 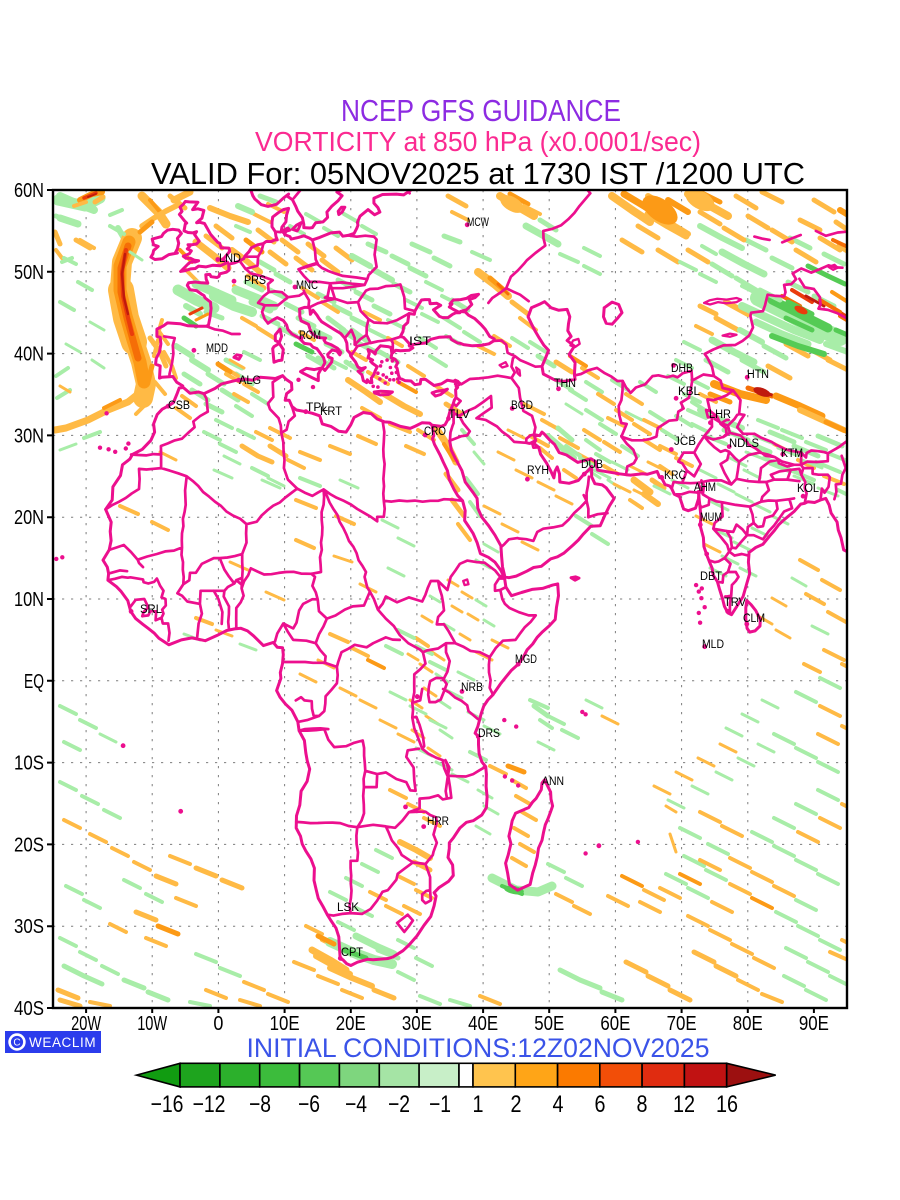 I want to click on svg-text: 30S, so click(x=29, y=927).